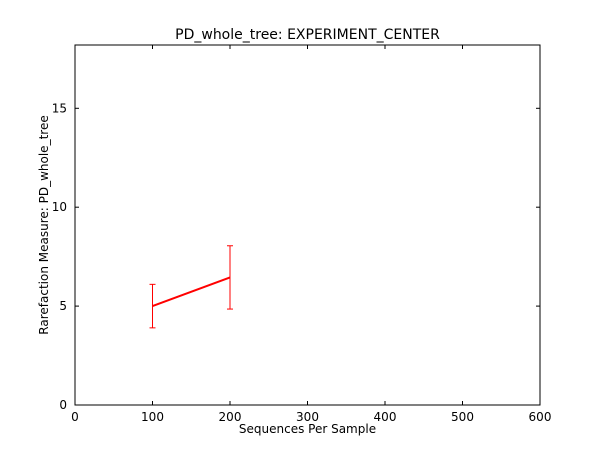  What do you see at coordinates (59, 108) in the screenshot?
I see `y-tick-label: 15` at bounding box center [59, 108].